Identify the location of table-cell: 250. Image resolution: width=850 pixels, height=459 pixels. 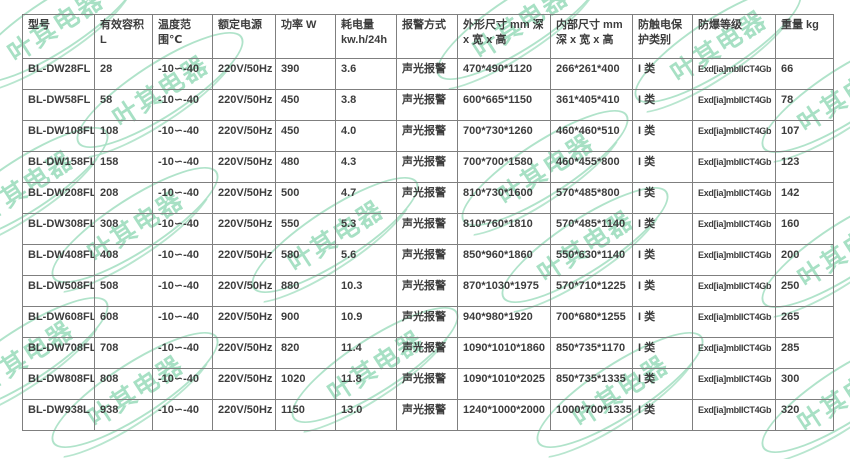
(804, 291).